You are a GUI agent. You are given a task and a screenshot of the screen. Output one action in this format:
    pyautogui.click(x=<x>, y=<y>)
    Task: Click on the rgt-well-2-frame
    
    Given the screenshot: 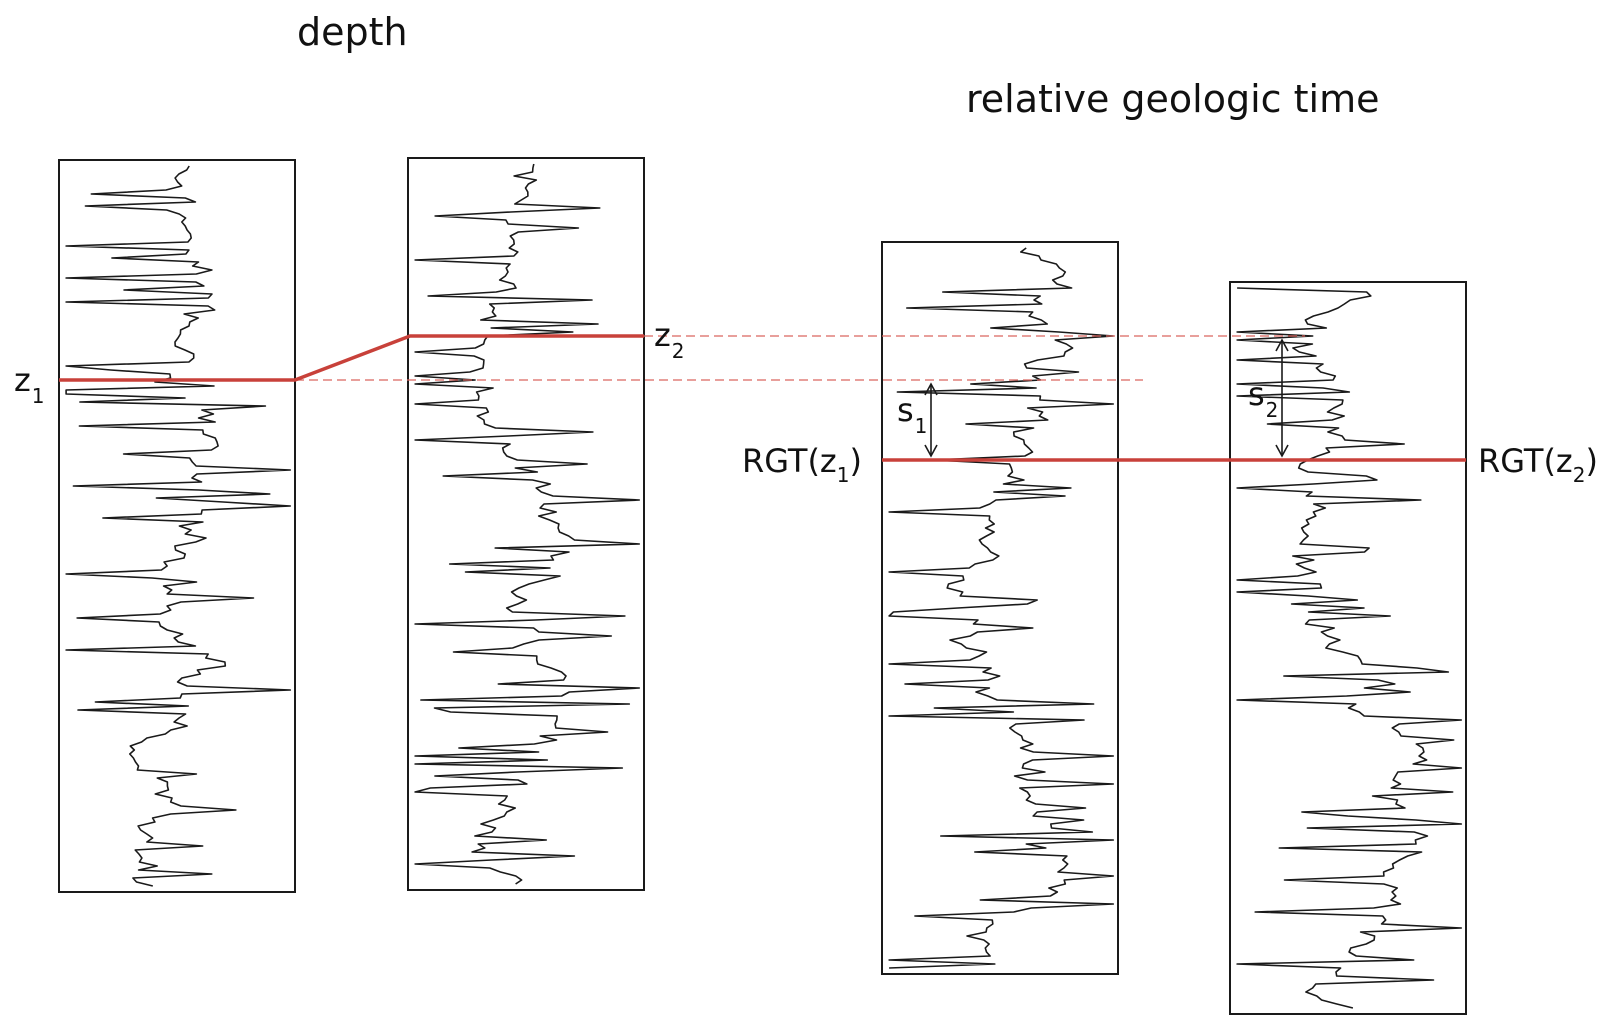 What is the action you would take?
    pyautogui.click(x=1348, y=648)
    